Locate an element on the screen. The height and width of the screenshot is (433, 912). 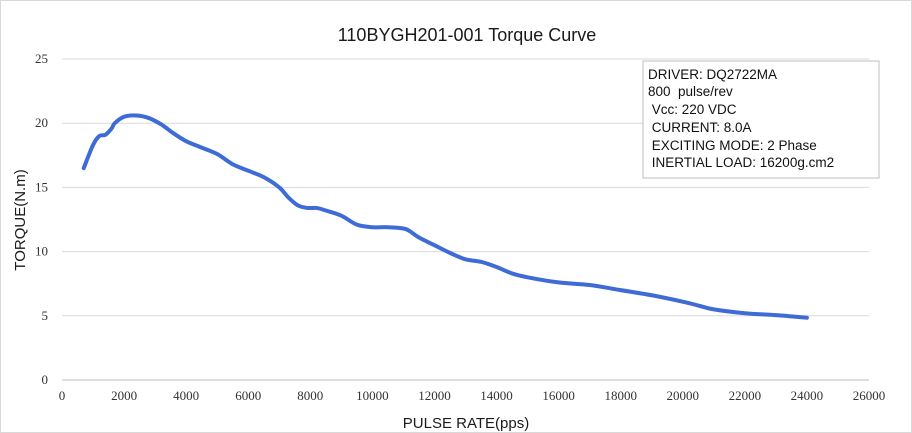
x-tick-label: 26000 is located at coordinates (869, 395).